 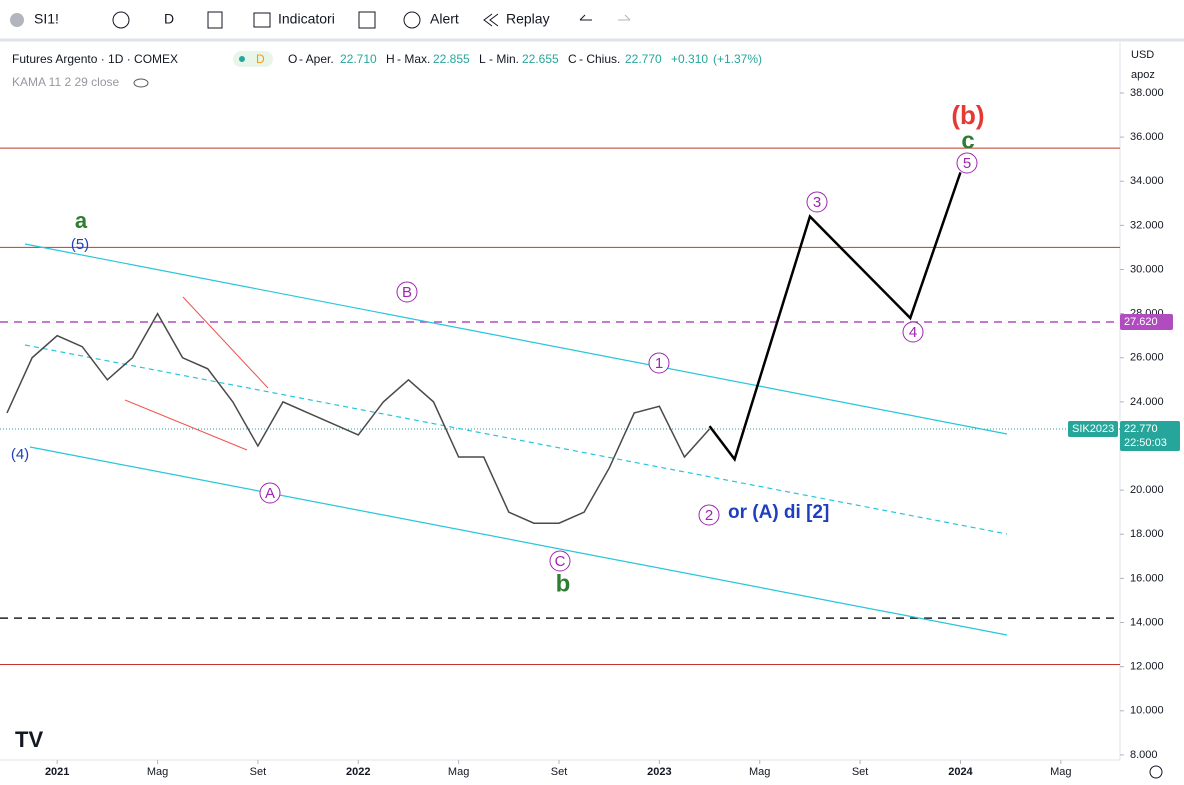 I want to click on wave-label: A, so click(x=270, y=493).